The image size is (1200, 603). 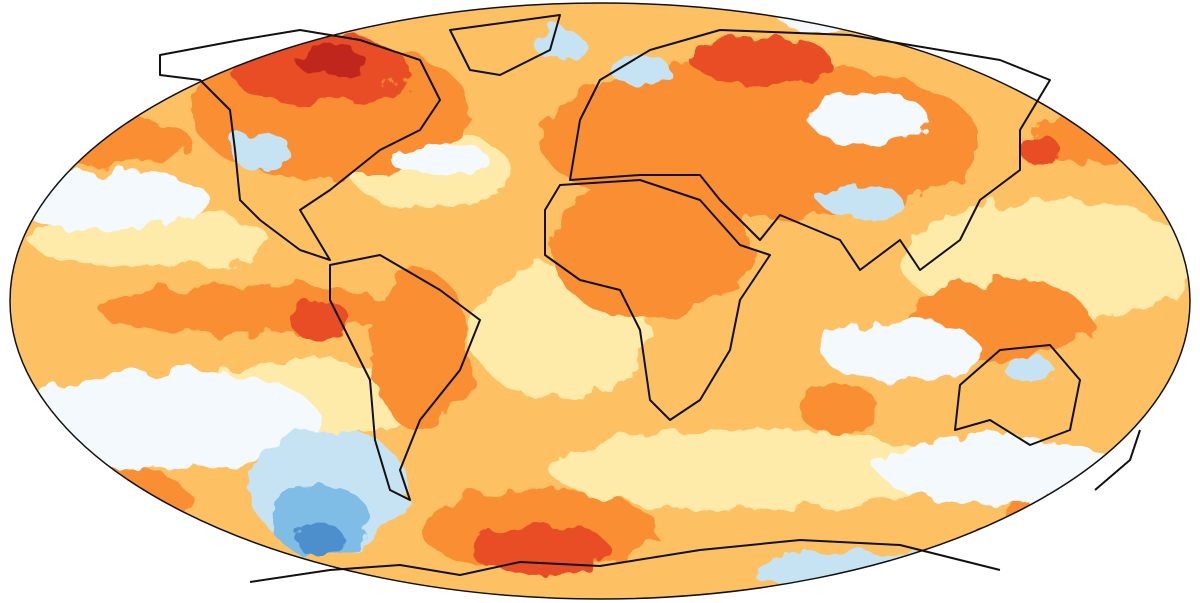 I want to click on australia, so click(x=1017, y=395).